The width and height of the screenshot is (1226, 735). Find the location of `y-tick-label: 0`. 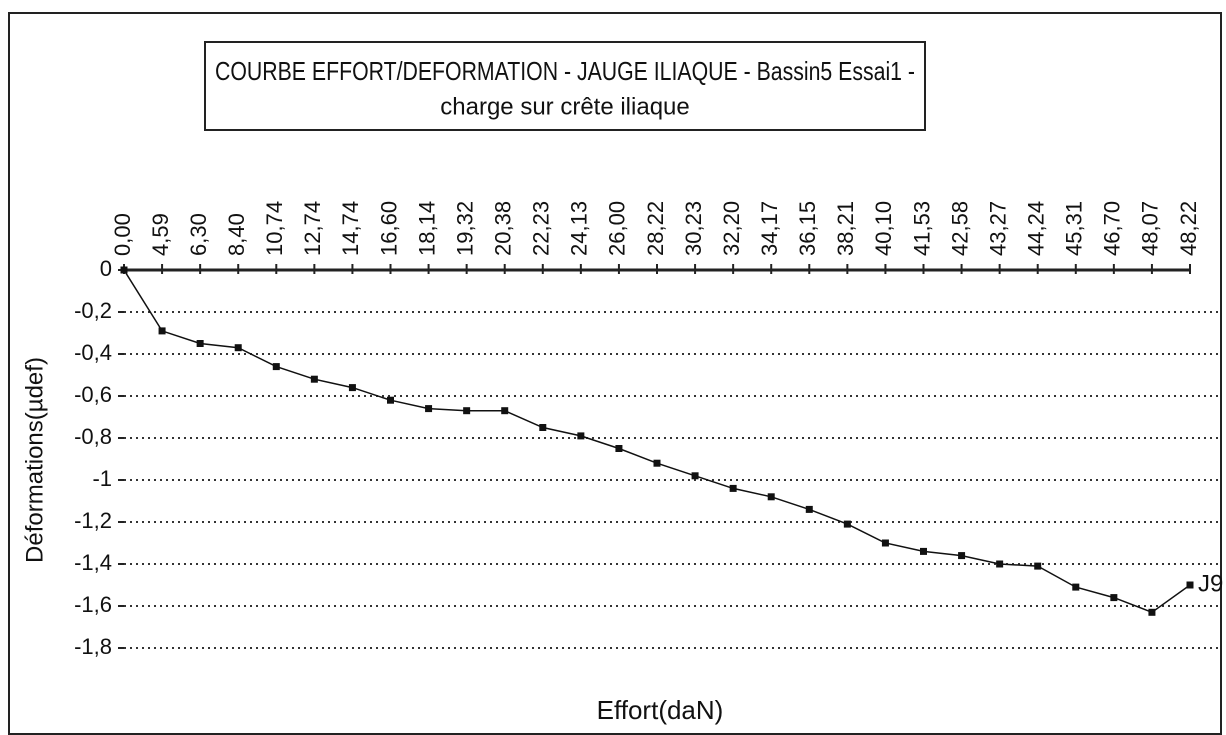

y-tick-label: 0 is located at coordinates (106, 268).